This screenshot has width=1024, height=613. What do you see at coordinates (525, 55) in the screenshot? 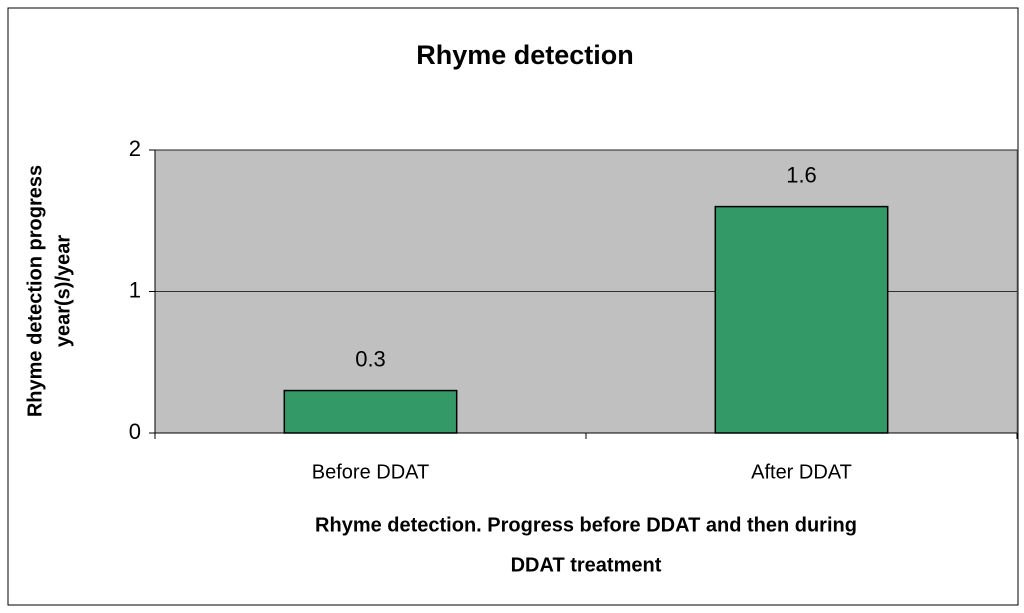
I see `chart-title: Rhyme detection` at bounding box center [525, 55].